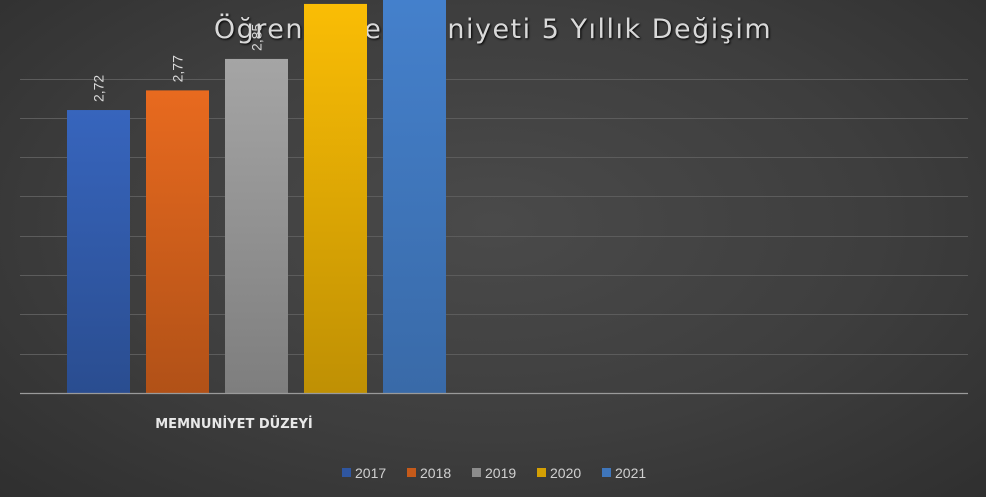  I want to click on bar-2019, so click(256, 225).